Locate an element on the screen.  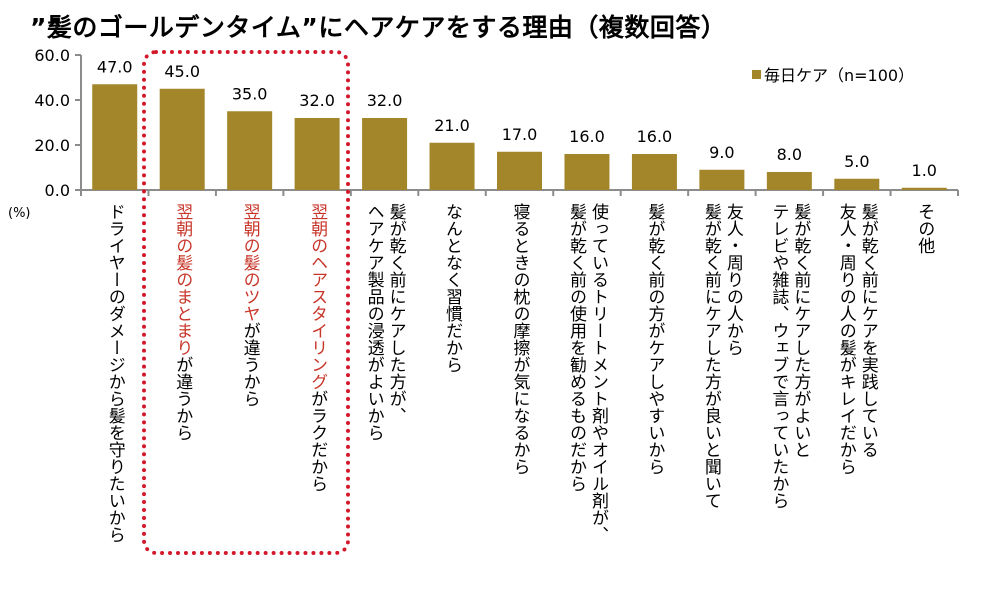
label-text: ドライヤーのダメージから髪を守りたいから is located at coordinates (114, 373).